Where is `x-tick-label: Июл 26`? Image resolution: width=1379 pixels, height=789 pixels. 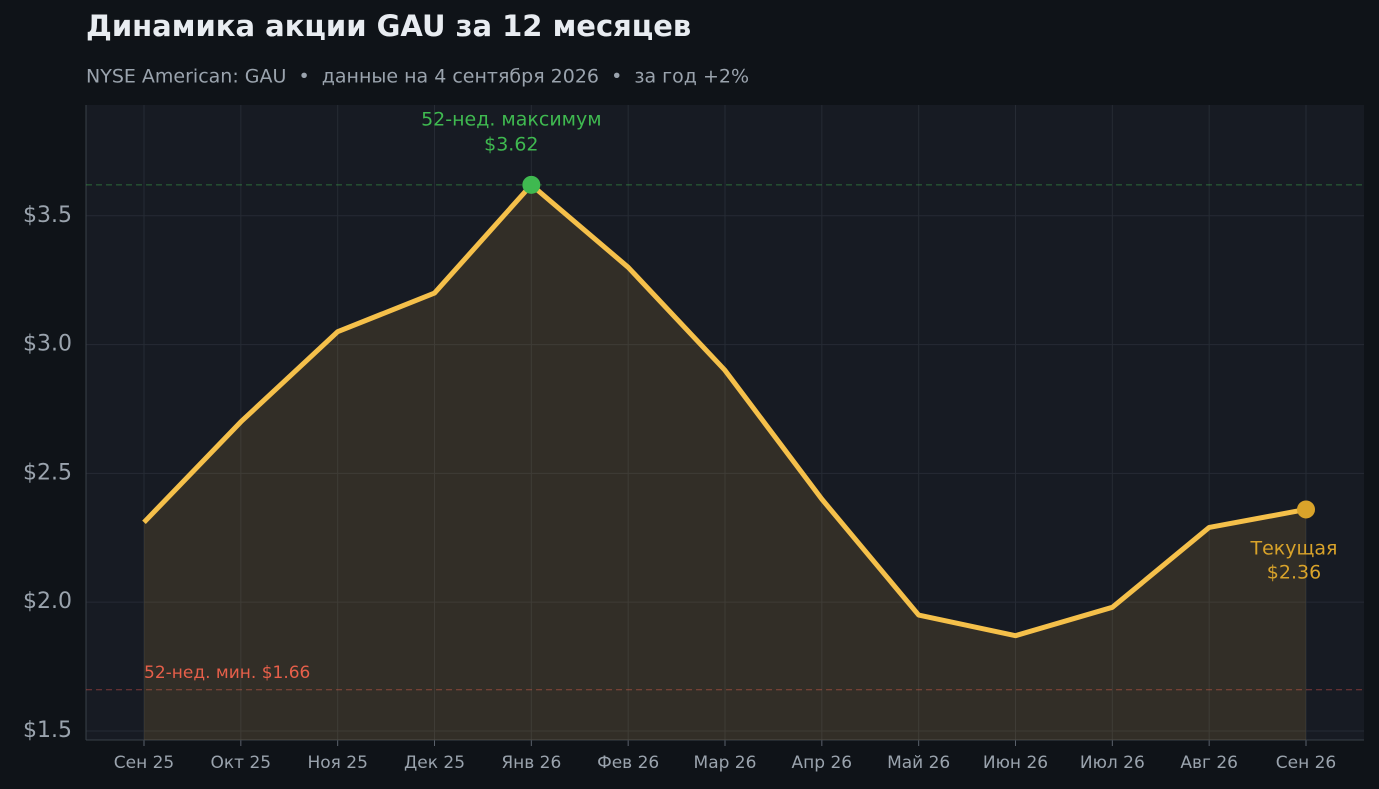
x-tick-label: Июл 26 is located at coordinates (1112, 763).